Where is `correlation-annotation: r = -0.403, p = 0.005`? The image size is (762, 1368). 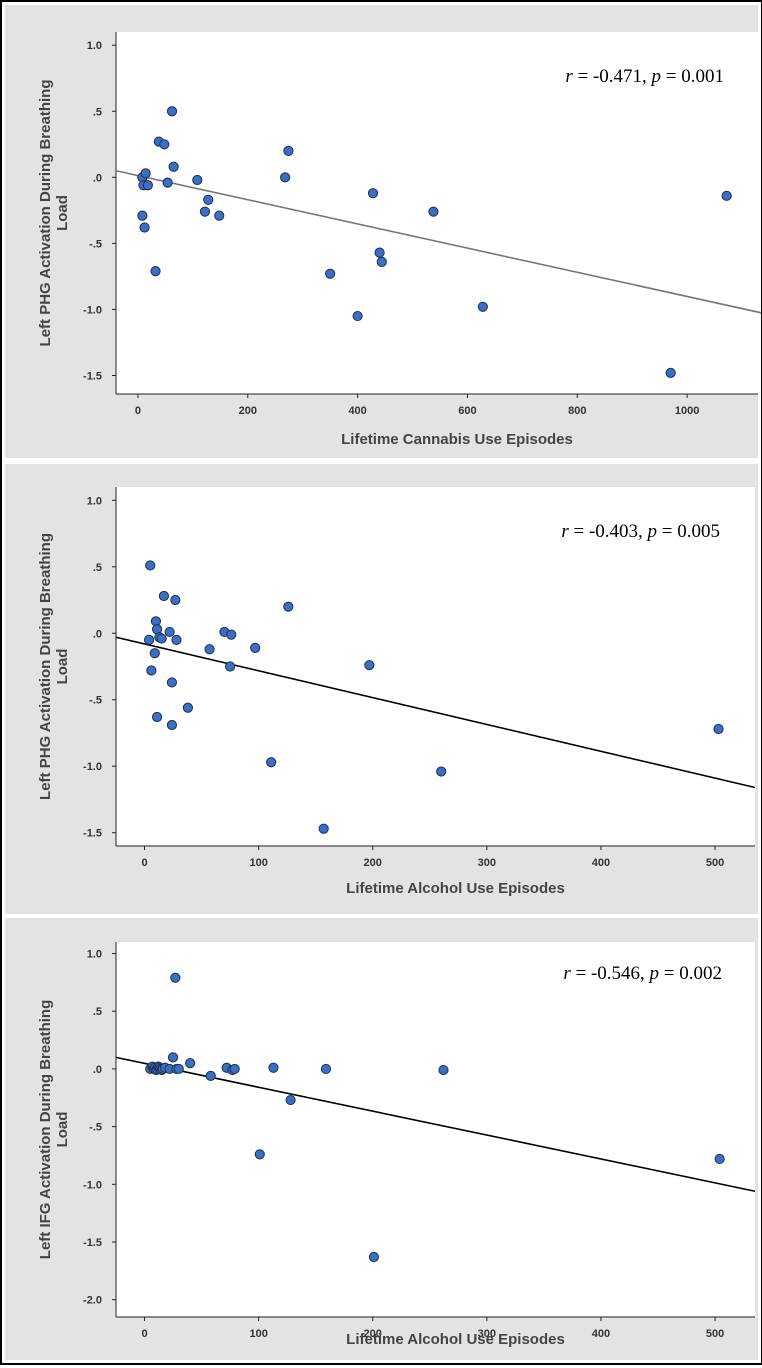 correlation-annotation: r = -0.403, p = 0.005 is located at coordinates (640, 531).